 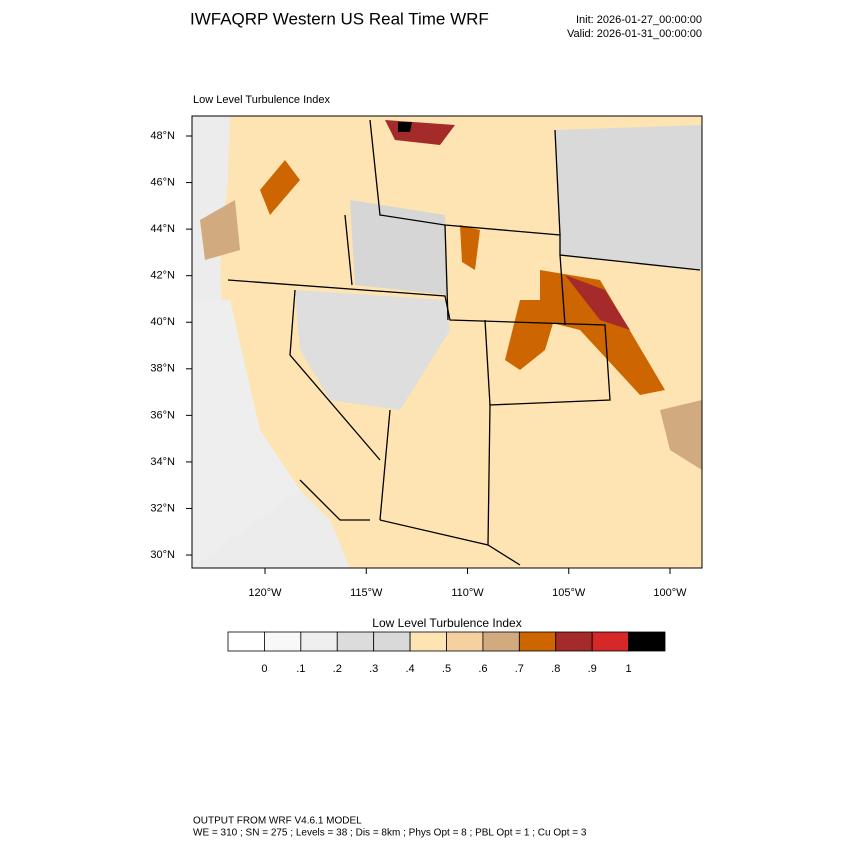 I want to click on lat-tick-label: 38°N, so click(x=162, y=369).